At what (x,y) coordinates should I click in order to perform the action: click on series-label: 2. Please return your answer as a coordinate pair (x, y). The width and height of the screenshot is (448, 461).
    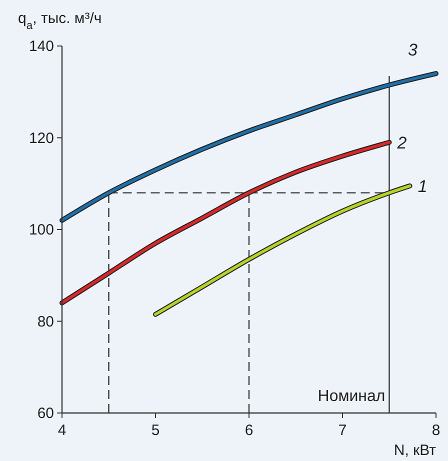
    Looking at the image, I should click on (402, 142).